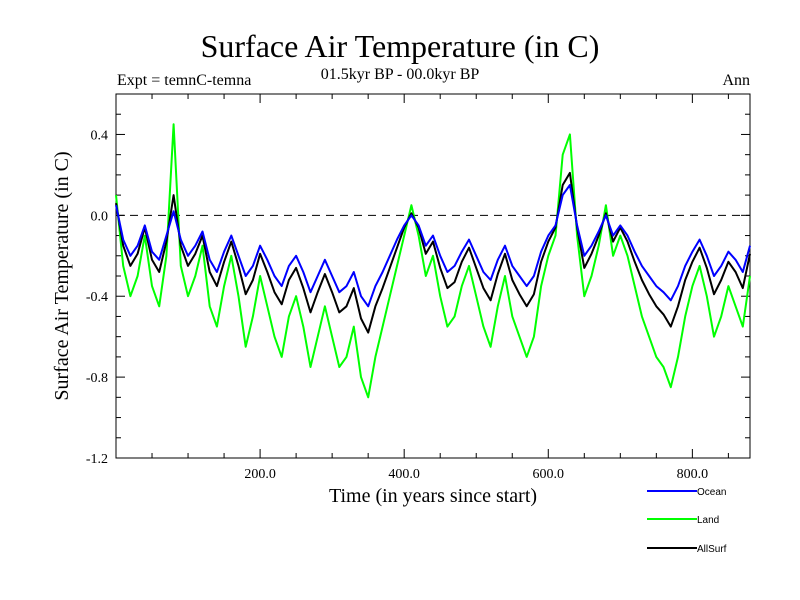 The image size is (800, 600). I want to click on chart-subtitle: 01.5kyr BP - 00.0kyr BP, so click(400, 74).